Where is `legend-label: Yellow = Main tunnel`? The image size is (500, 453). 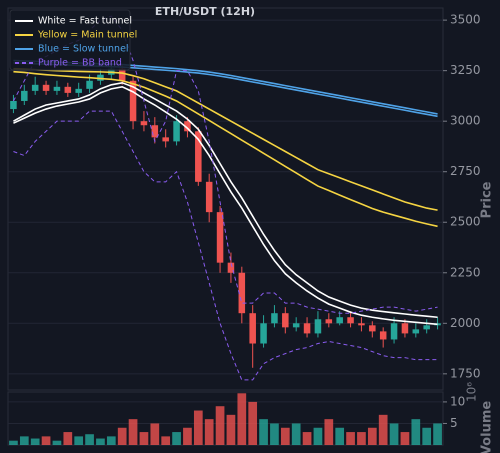
legend-label: Yellow = Main tunnel is located at coordinates (87, 35).